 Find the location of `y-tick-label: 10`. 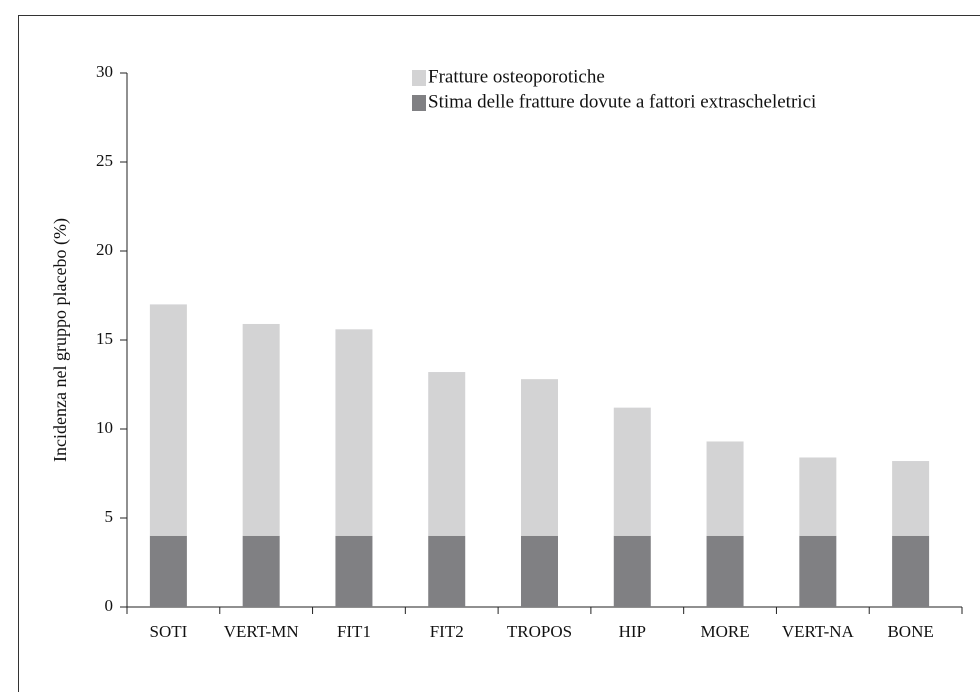

y-tick-label: 10 is located at coordinates (104, 427).